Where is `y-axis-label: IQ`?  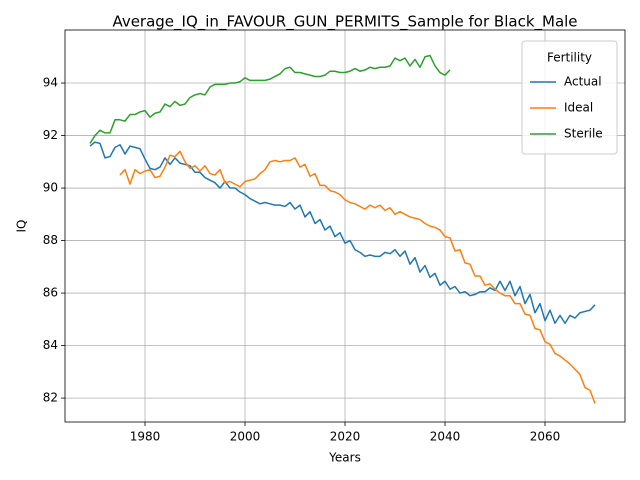
y-axis-label: IQ is located at coordinates (22, 226).